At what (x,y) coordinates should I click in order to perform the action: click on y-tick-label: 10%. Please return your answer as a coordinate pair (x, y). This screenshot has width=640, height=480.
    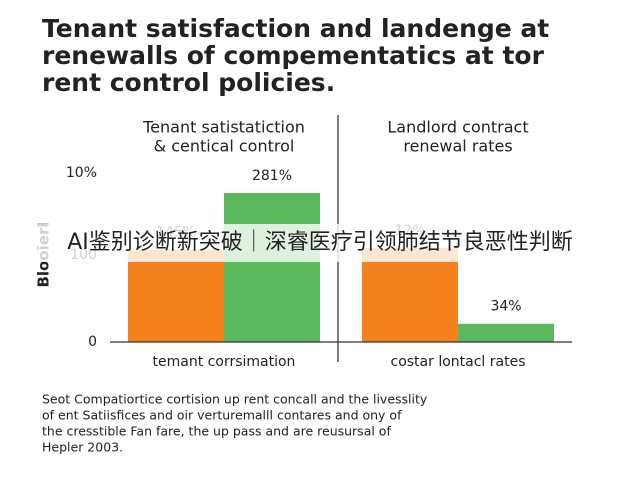
    Looking at the image, I should click on (81, 173).